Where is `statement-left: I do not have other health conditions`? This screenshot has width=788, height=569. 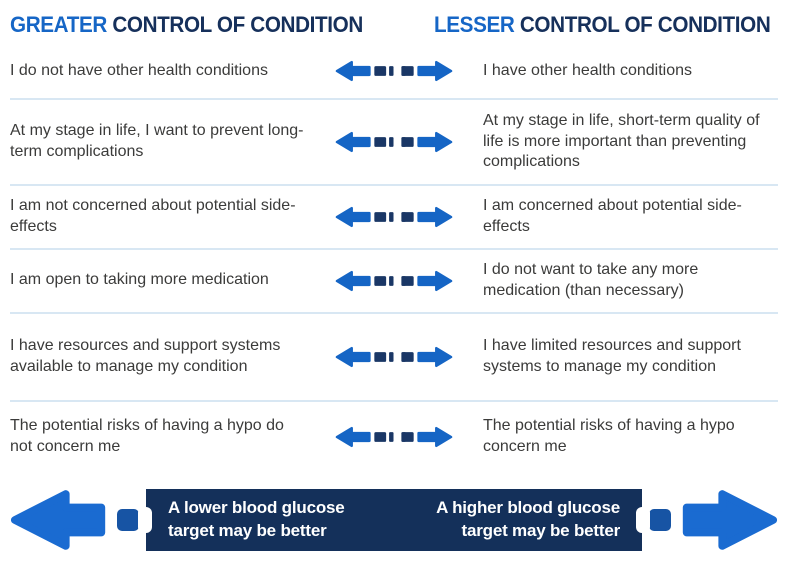
statement-left: I do not have other health conditions is located at coordinates (139, 70).